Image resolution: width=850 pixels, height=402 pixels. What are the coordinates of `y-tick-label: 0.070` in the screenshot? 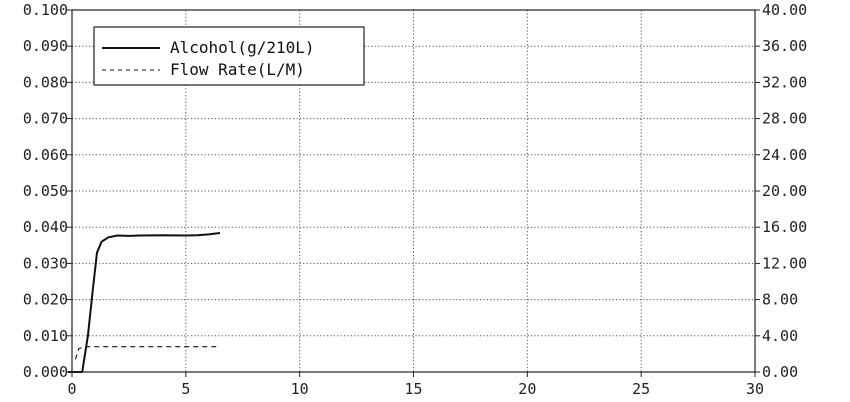 It's located at (45, 119).